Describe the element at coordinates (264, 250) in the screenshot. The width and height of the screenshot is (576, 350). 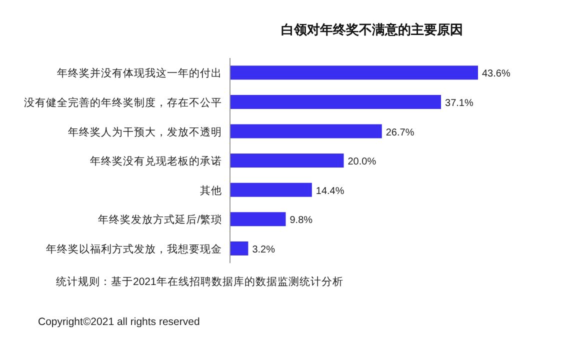
I see `data-label: 3.2%` at that location.